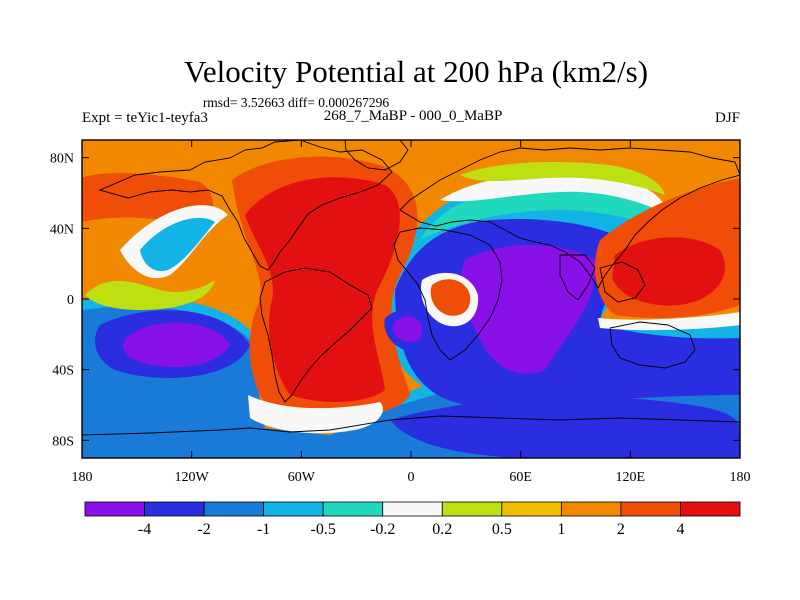 The width and height of the screenshot is (800, 600). What do you see at coordinates (412, 519) in the screenshot?
I see `colorbar: -4 -2 -1 -0.5 -0.2 0.2 0.5 1 2 4` at bounding box center [412, 519].